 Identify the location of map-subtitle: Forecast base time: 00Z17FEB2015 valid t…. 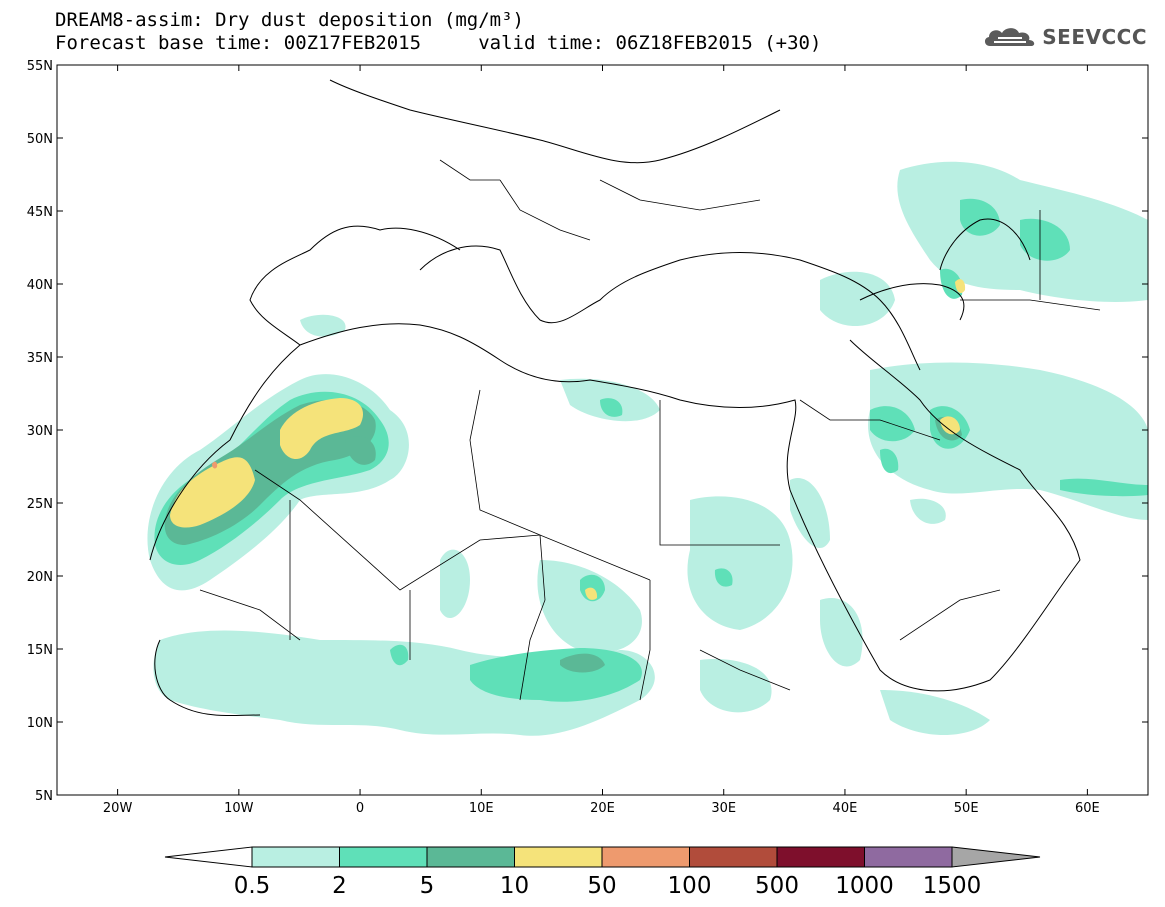
(438, 43).